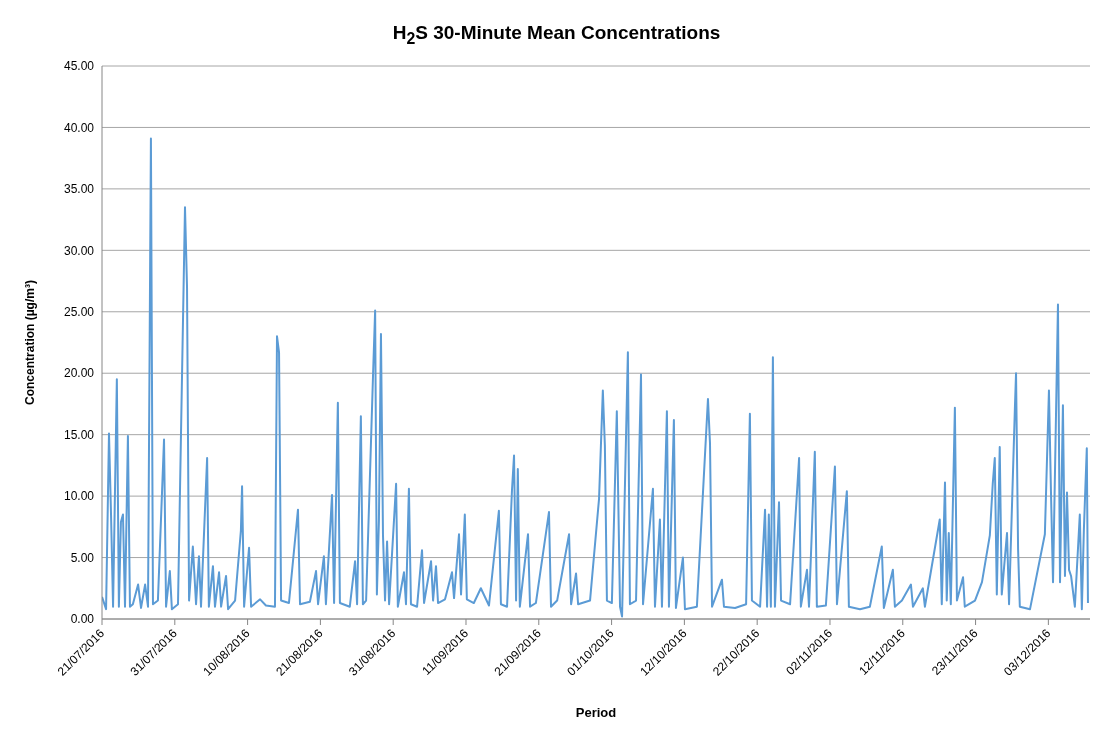  I want to click on y-tick-label: 20.00, so click(79, 373).